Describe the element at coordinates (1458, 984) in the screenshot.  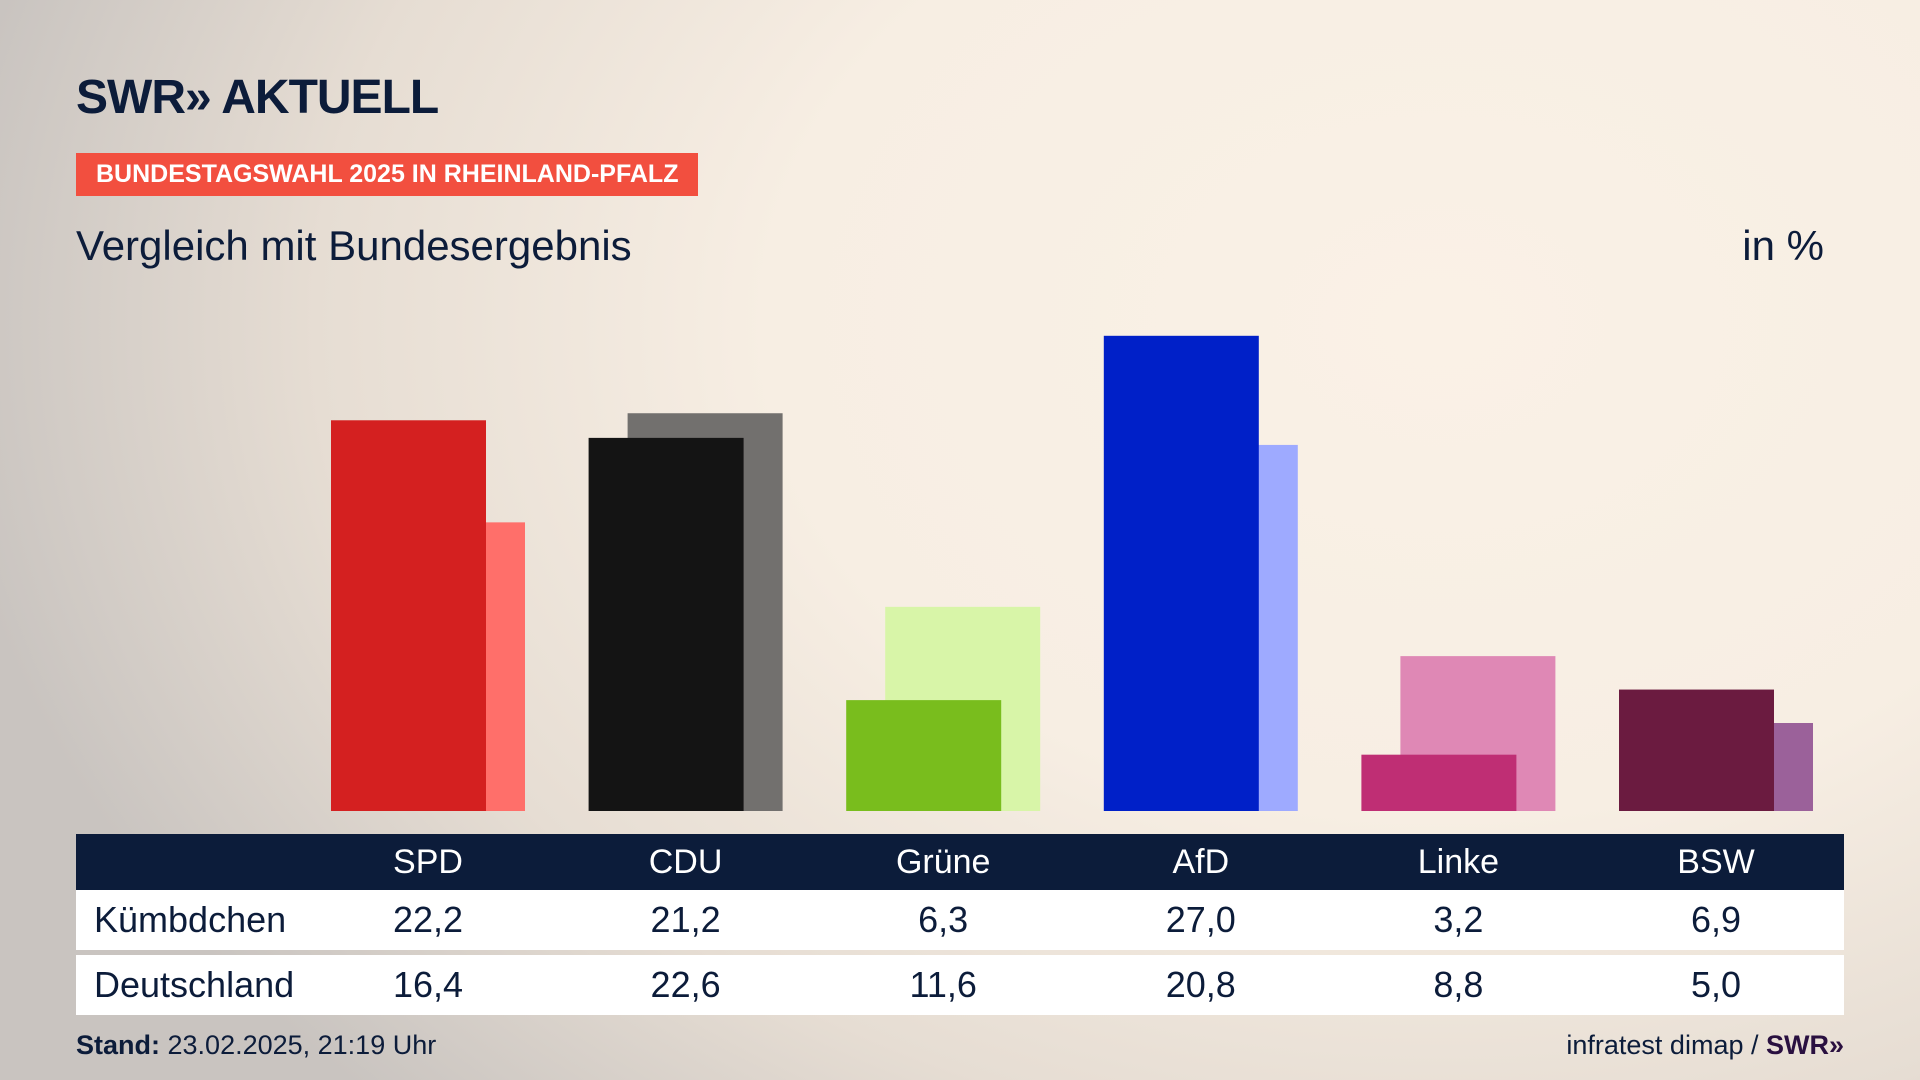
I see `value-cell: 8,8` at that location.